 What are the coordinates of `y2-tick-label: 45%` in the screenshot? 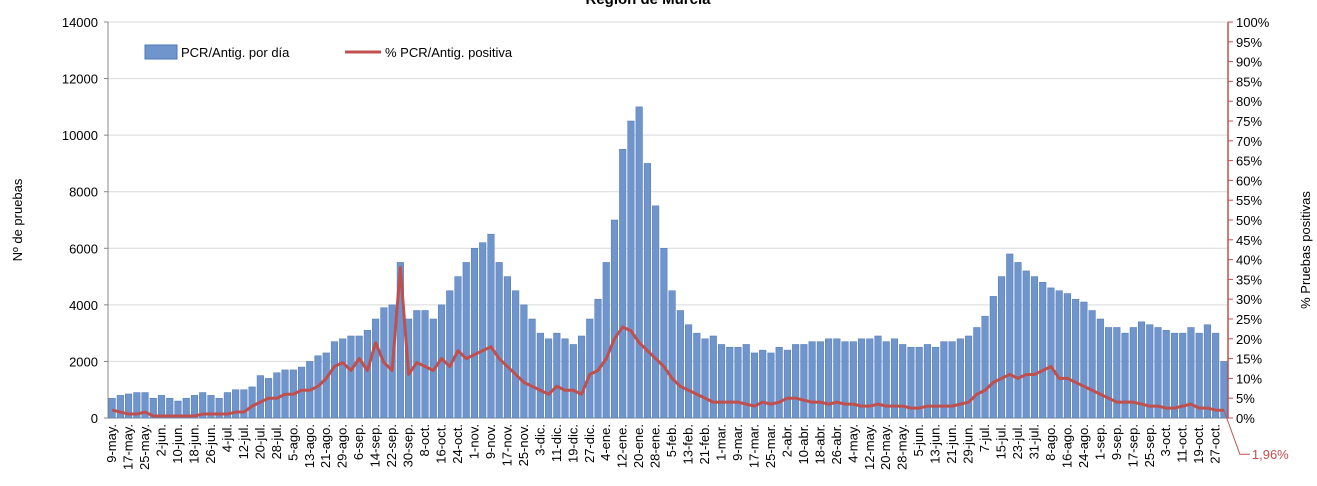 It's located at (1249, 240).